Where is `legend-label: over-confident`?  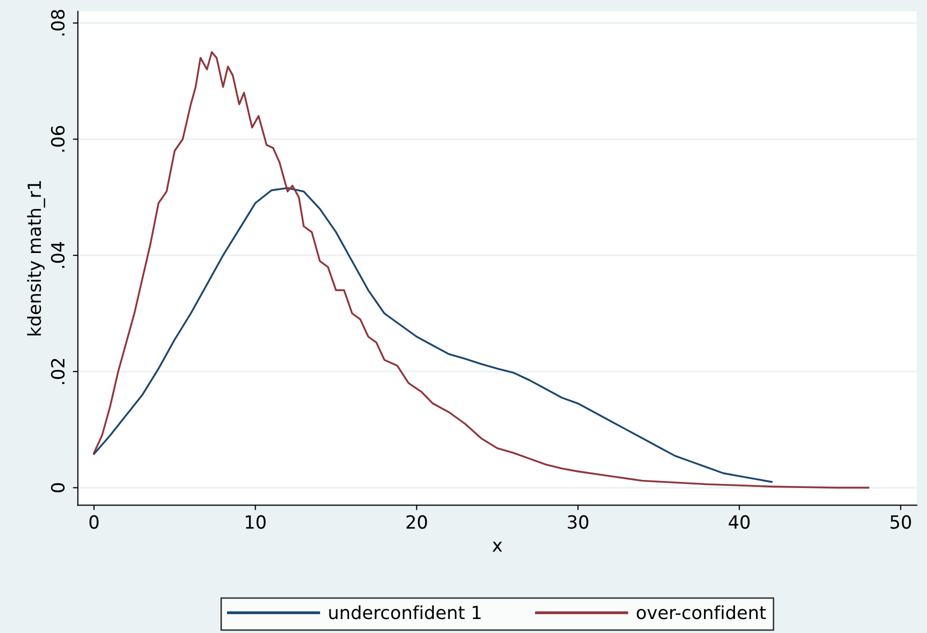 legend-label: over-confident is located at coordinates (701, 612).